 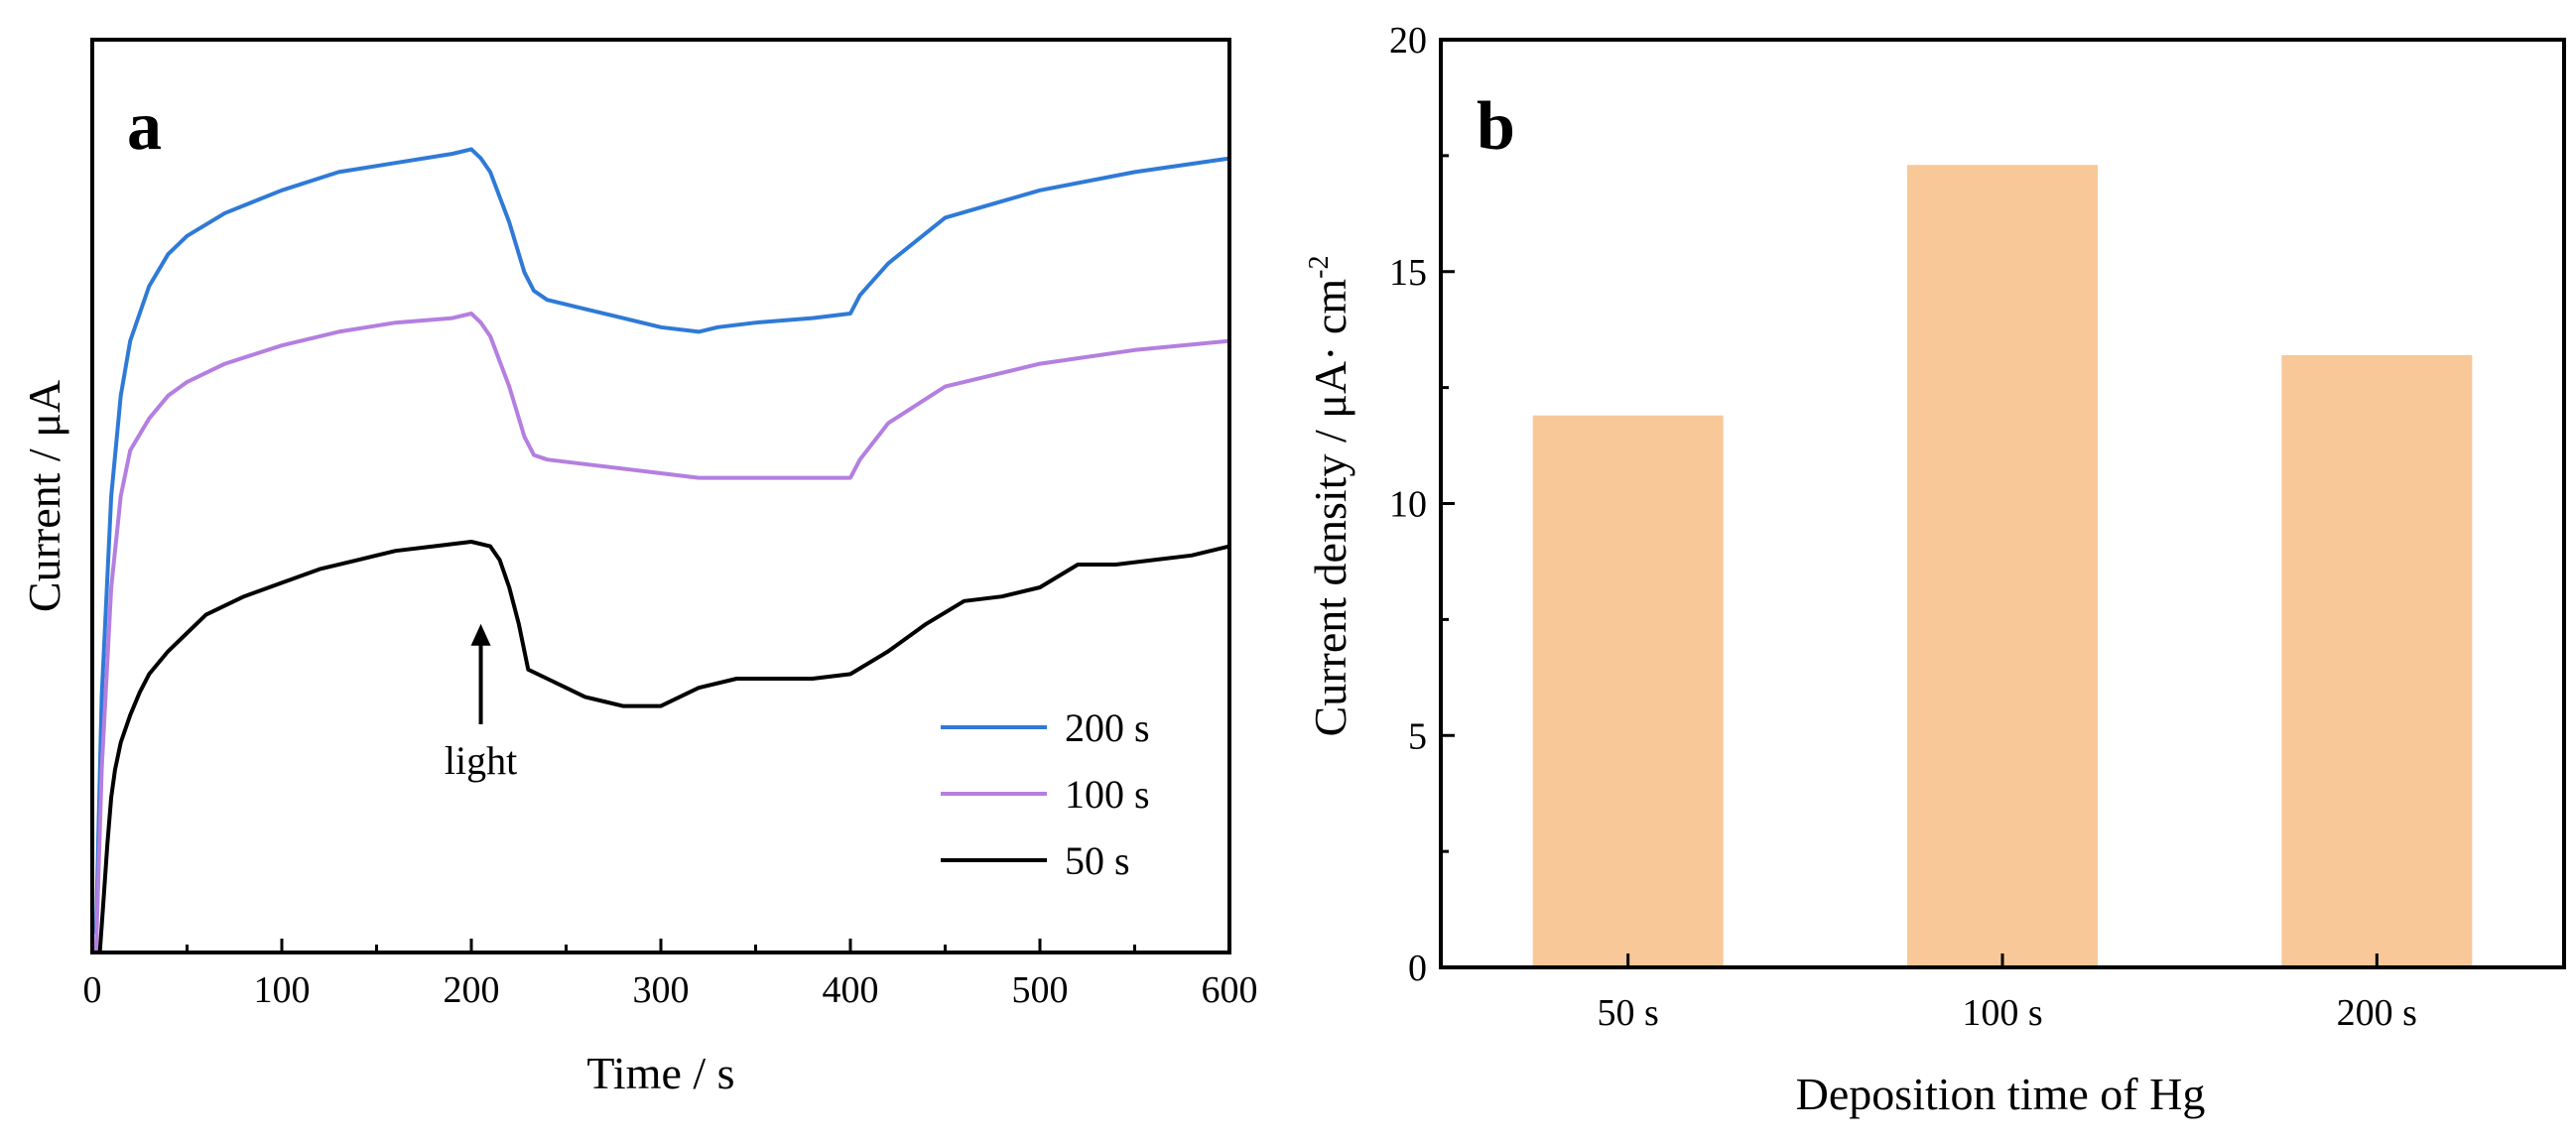 What do you see at coordinates (93, 990) in the screenshot?
I see `panel-a-x-tick-label: 0` at bounding box center [93, 990].